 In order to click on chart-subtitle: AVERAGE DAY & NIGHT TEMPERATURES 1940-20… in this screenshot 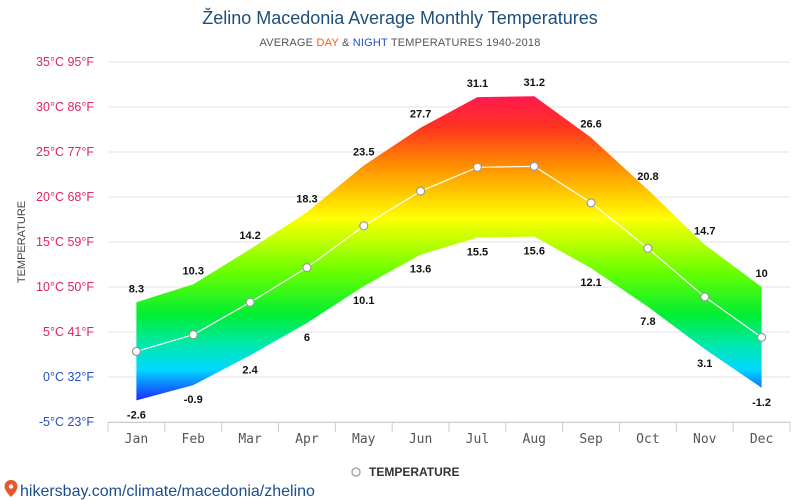, I will do `click(399, 43)`.